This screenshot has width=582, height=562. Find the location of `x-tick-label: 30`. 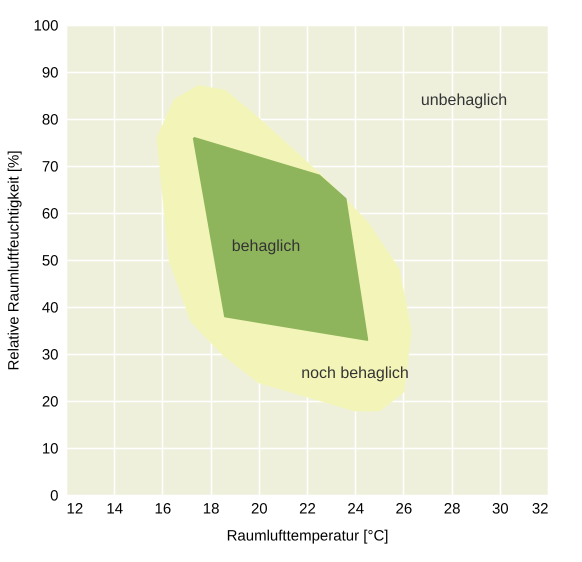

x-tick-label: 30 is located at coordinates (500, 509).